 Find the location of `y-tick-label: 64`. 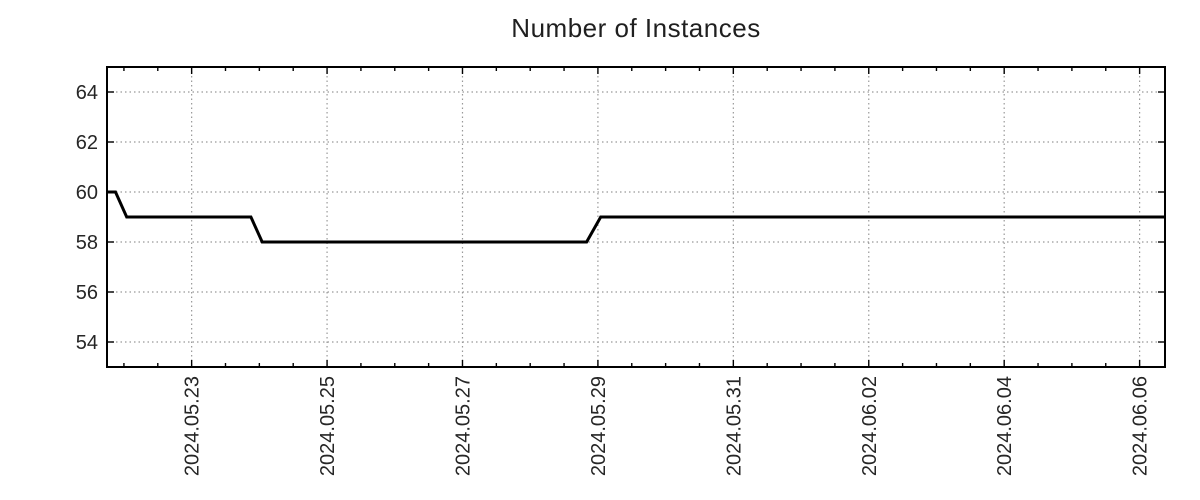

y-tick-label: 64 is located at coordinates (87, 93).